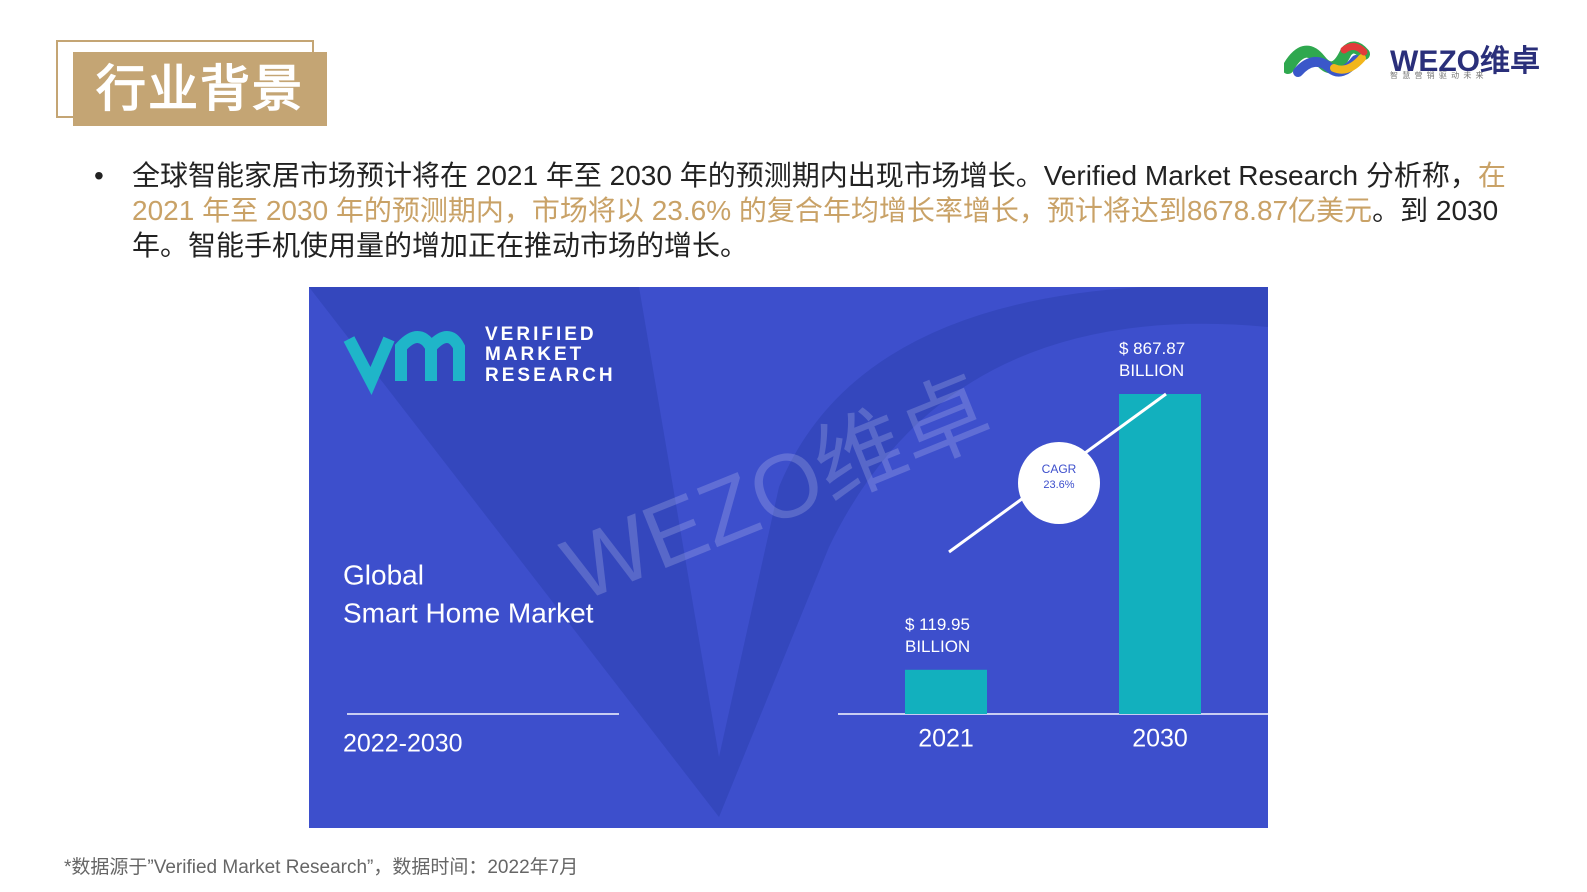  Describe the element at coordinates (1152, 359) in the screenshot. I see `value-label: $ 867.87 BILLION` at that location.